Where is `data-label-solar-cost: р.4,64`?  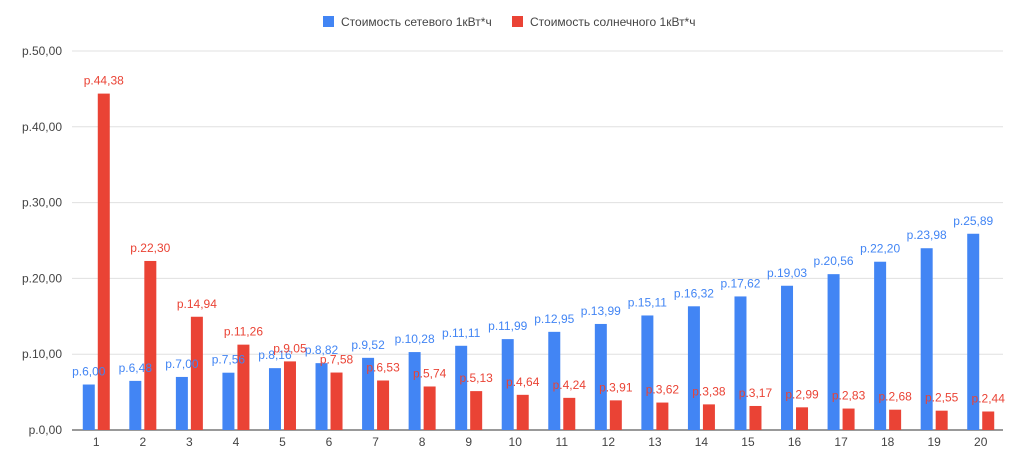 data-label-solar-cost: р.4,64 is located at coordinates (523, 382).